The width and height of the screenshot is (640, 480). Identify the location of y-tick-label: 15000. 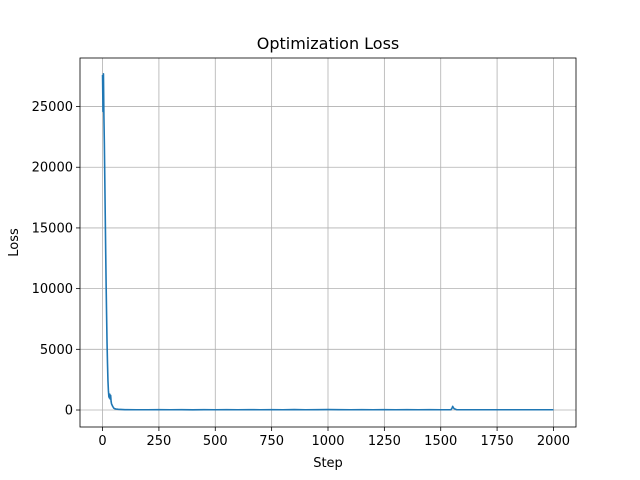
(52, 228).